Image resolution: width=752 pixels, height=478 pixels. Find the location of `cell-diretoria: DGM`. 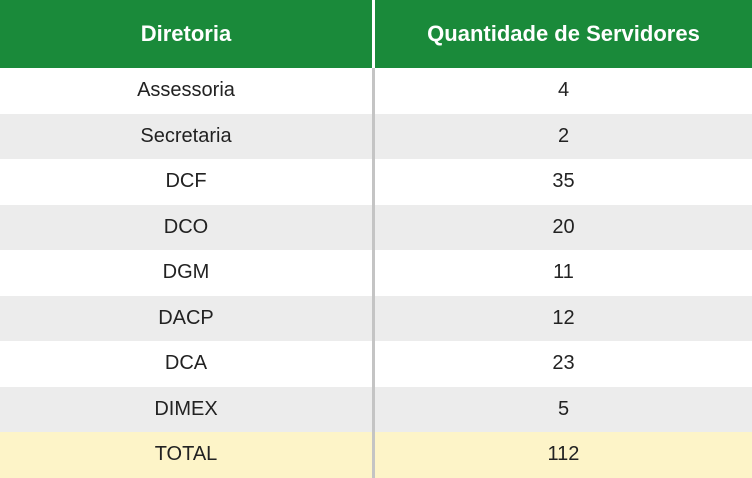

cell-diretoria: DGM is located at coordinates (187, 273).